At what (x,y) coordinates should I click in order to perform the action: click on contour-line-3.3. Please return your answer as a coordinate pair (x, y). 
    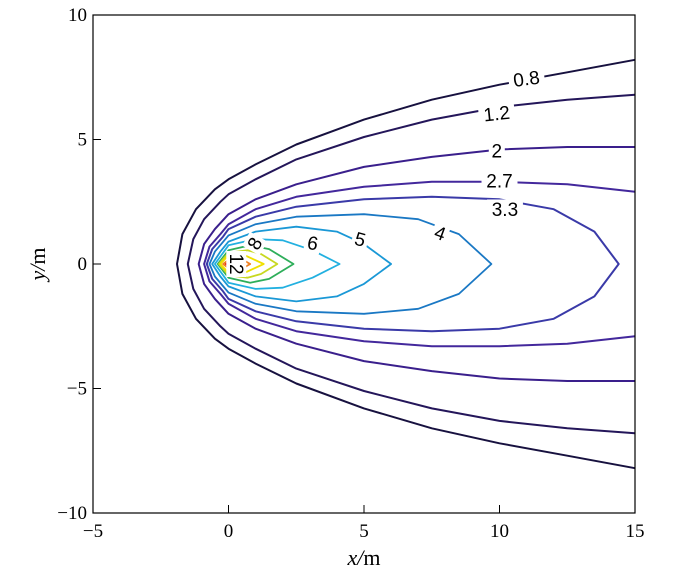
    Looking at the image, I should click on (412, 264).